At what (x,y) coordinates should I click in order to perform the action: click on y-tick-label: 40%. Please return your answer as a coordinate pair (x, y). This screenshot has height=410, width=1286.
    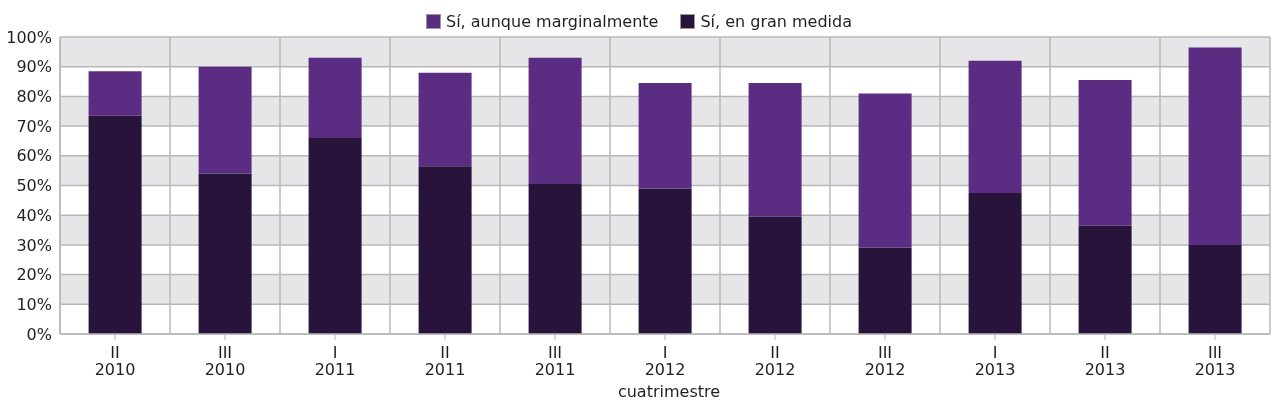
    Looking at the image, I should click on (34, 215).